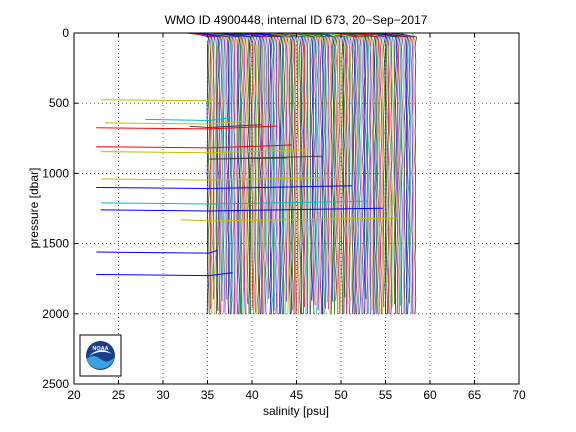  I want to click on y-tick-label: 2500, so click(55, 384).